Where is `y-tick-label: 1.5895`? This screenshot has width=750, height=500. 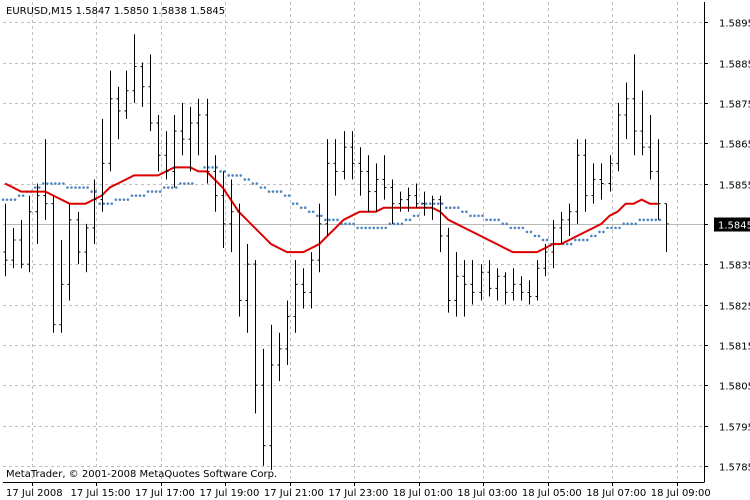
y-tick-label: 1.5895 is located at coordinates (734, 24).